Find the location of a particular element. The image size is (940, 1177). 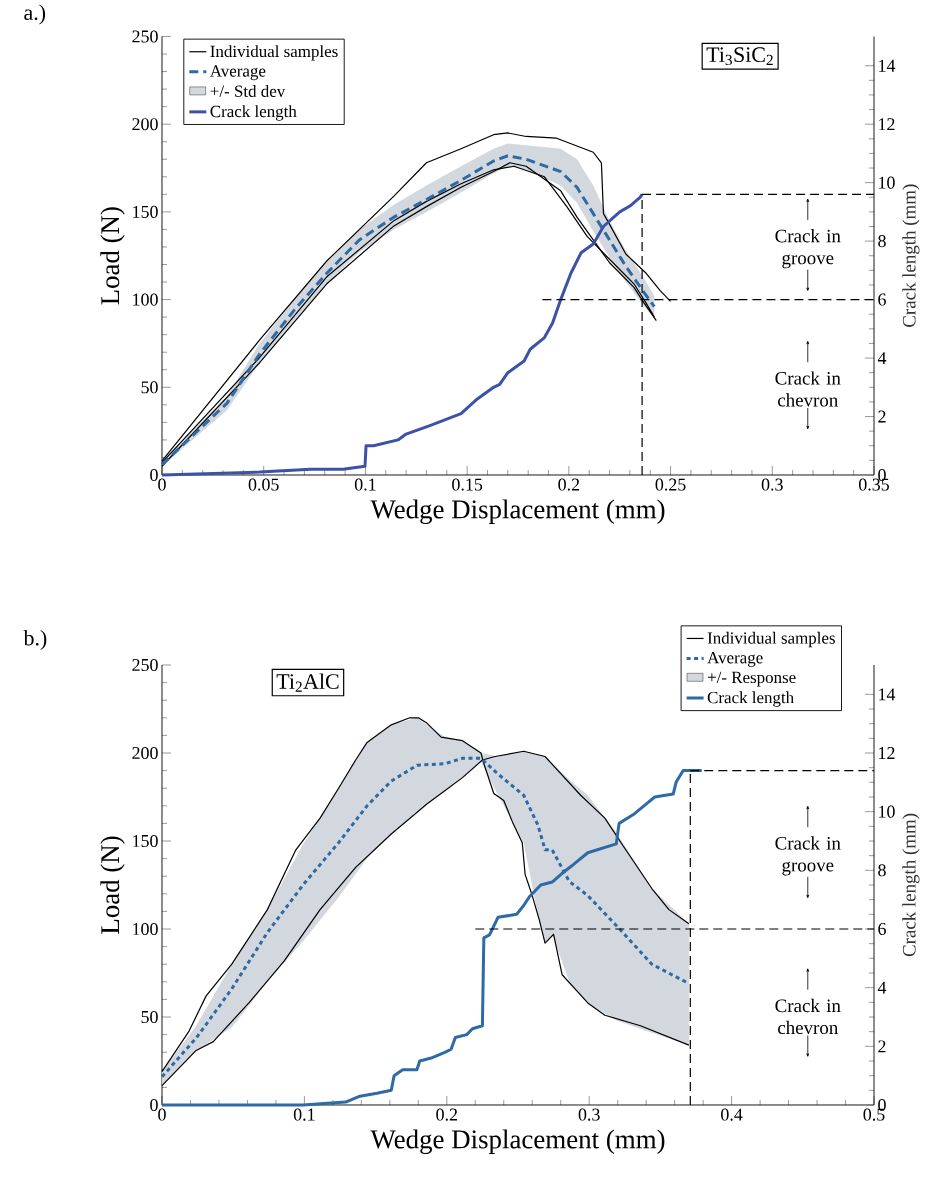

x-tick-label: 0.25 is located at coordinates (670, 484).